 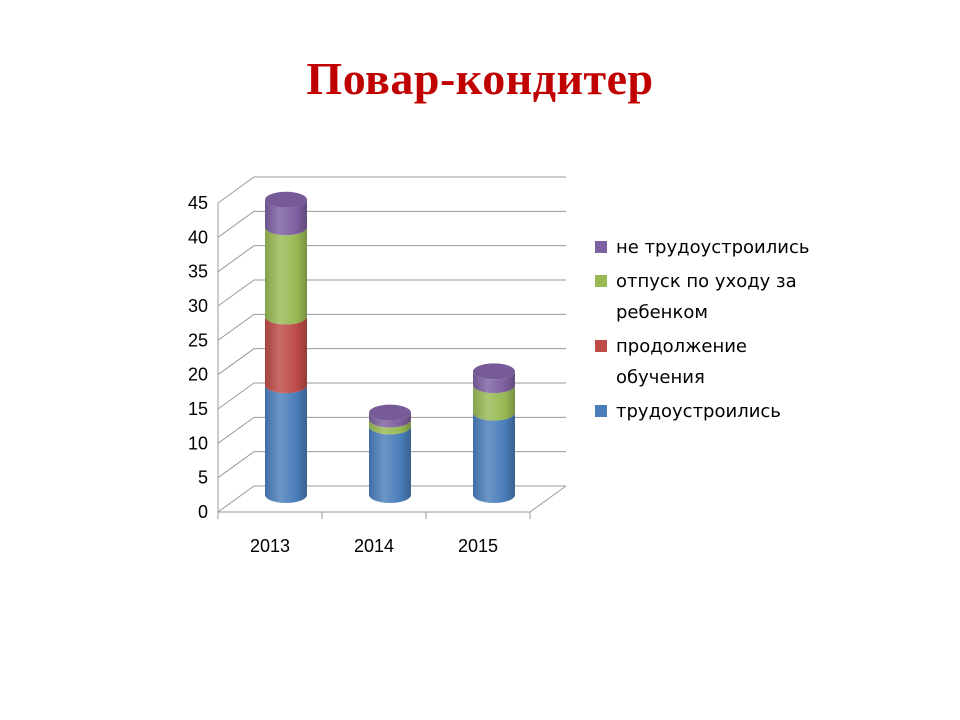 I want to click on y-tick-label: 20, so click(x=198, y=375).